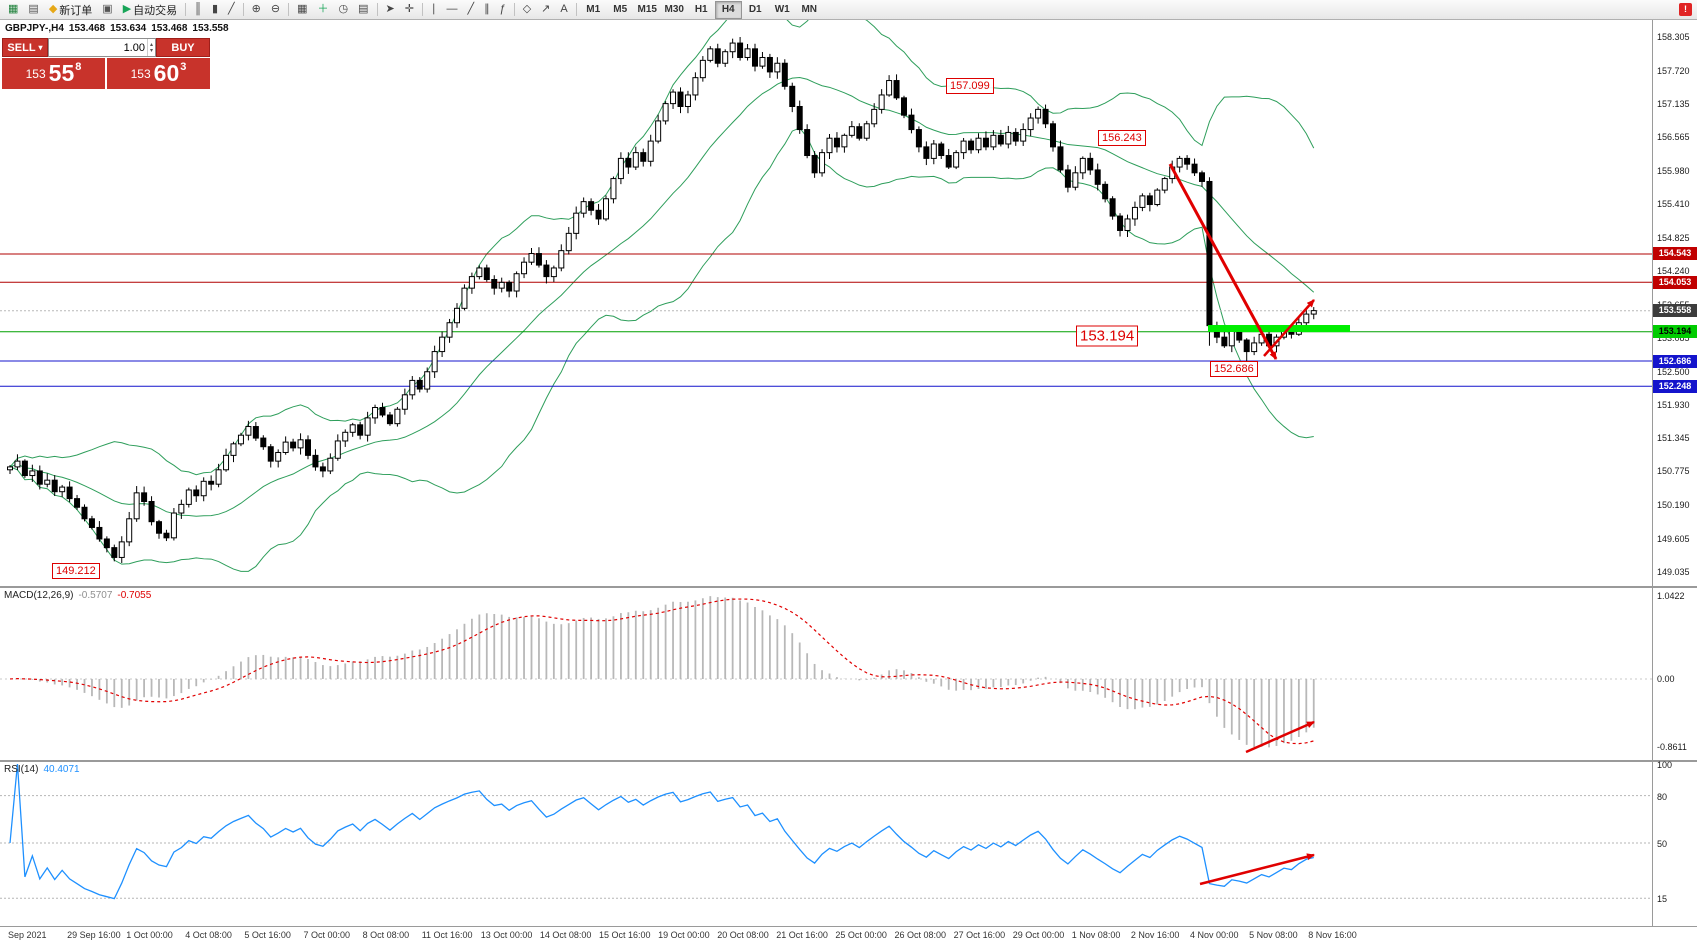 Image resolution: width=1697 pixels, height=942 pixels. I want to click on sell-price-button: 153 55 8, so click(53, 73).